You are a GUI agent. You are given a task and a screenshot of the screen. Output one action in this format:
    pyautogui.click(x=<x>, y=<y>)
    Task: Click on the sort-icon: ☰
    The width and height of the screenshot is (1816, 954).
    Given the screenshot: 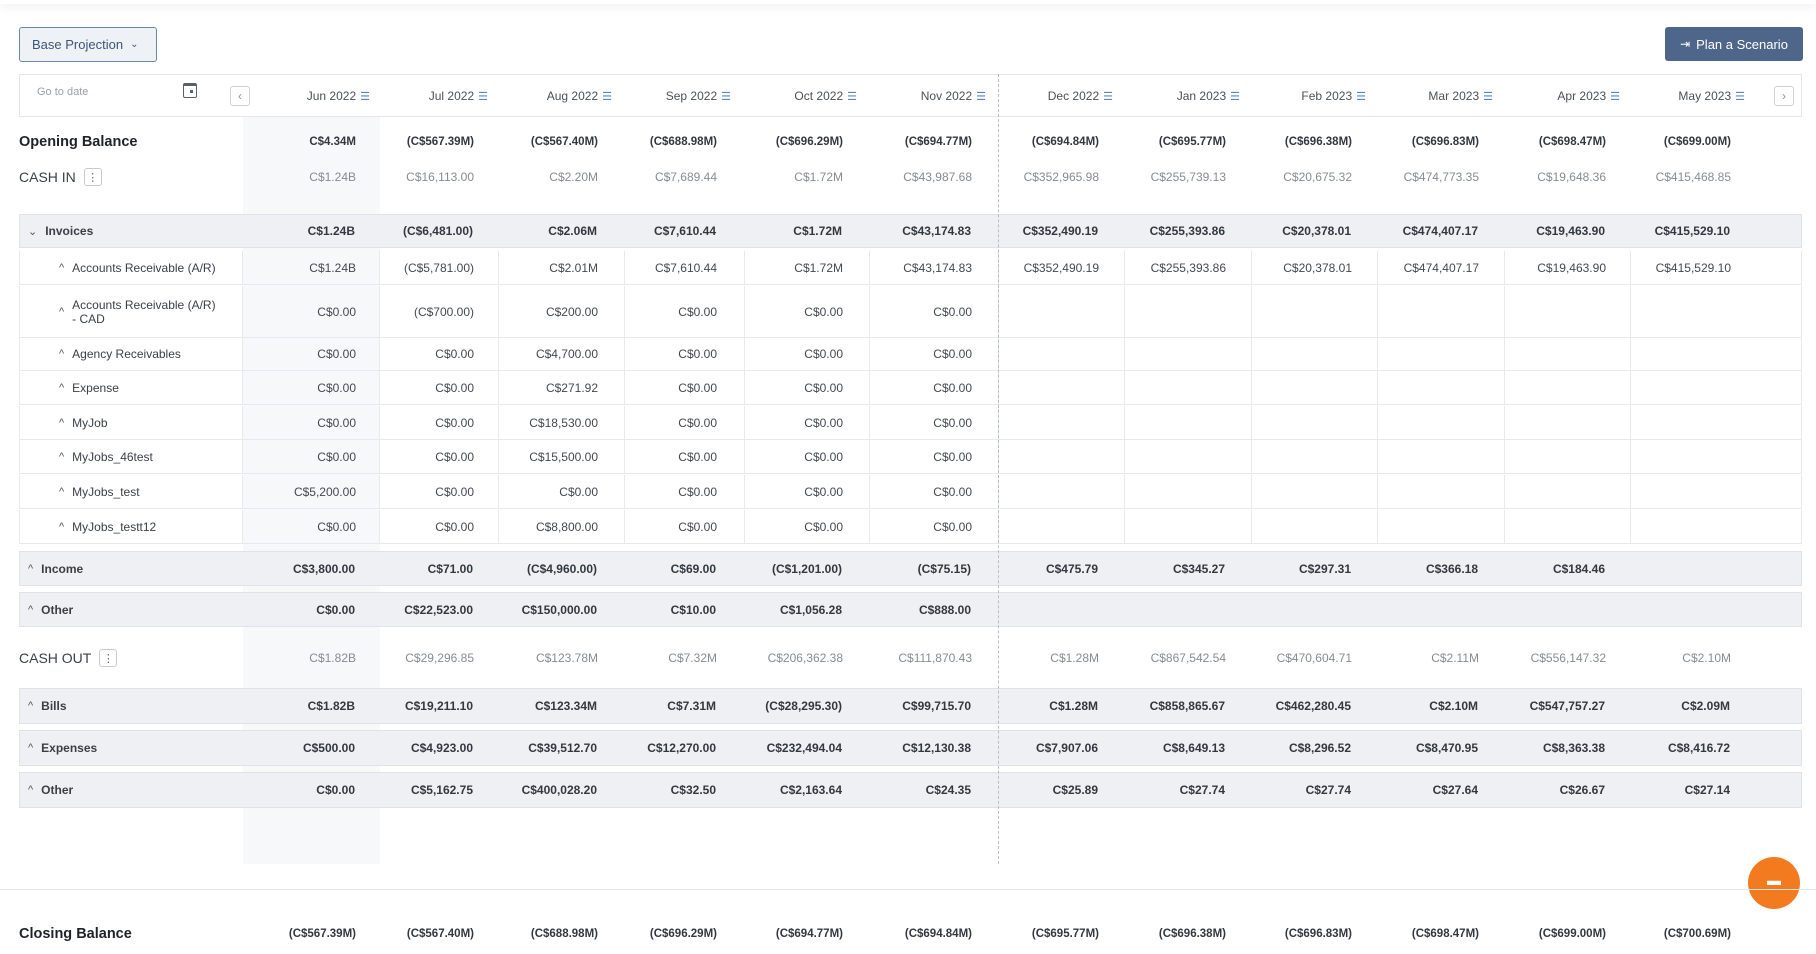 What is the action you would take?
    pyautogui.click(x=483, y=97)
    